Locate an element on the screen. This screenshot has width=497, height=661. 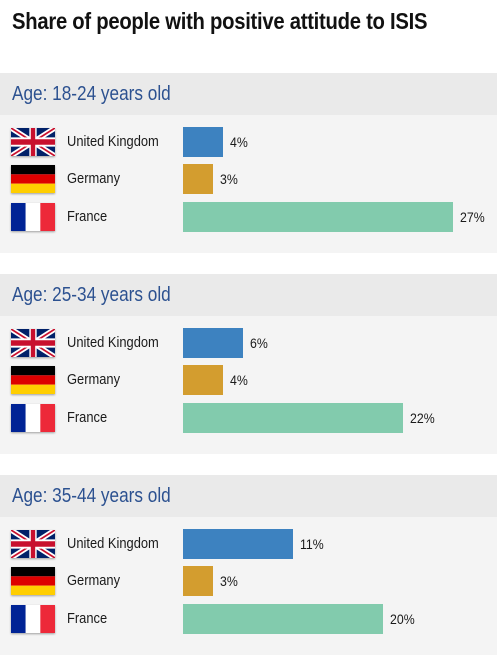
bar-row-united-kingdom: United Kingdom 6% is located at coordinates (248, 343).